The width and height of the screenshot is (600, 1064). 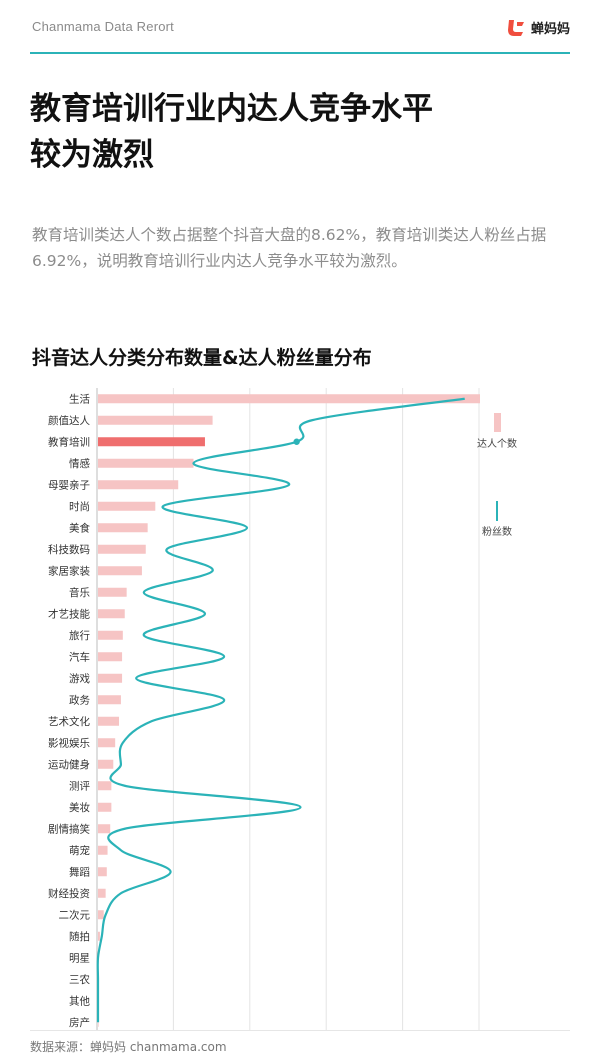 What do you see at coordinates (202, 358) in the screenshot?
I see `chart-title: 抖音达人分类分布数量&达人粉丝量分布` at bounding box center [202, 358].